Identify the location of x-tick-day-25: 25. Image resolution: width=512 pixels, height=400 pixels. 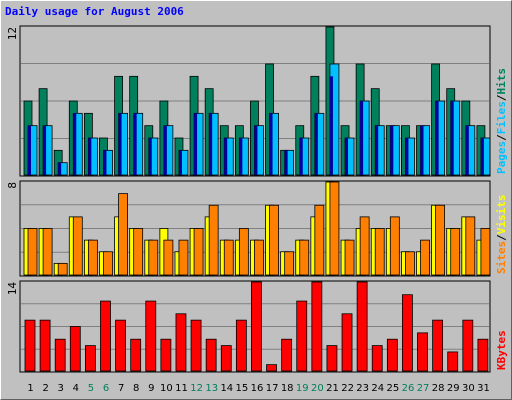
(393, 388).